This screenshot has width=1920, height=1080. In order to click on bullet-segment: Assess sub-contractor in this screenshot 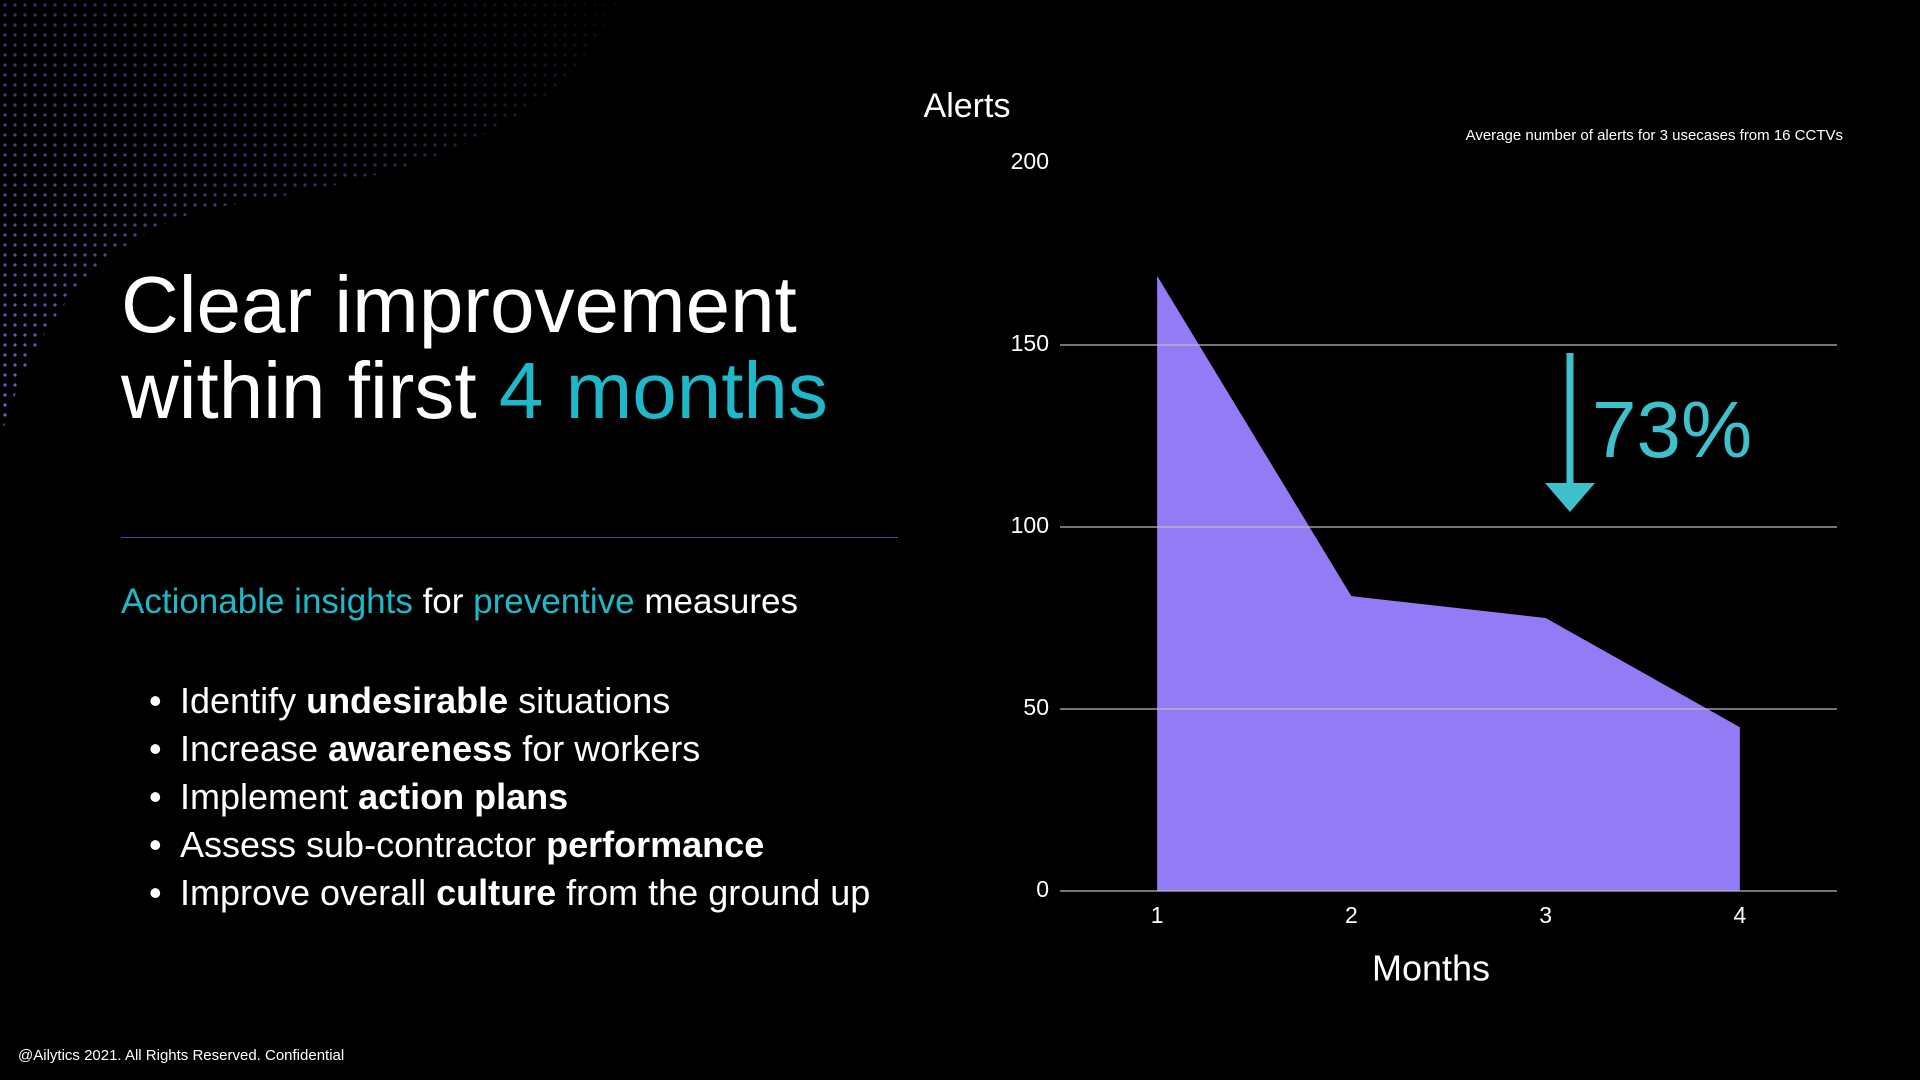, I will do `click(363, 844)`.